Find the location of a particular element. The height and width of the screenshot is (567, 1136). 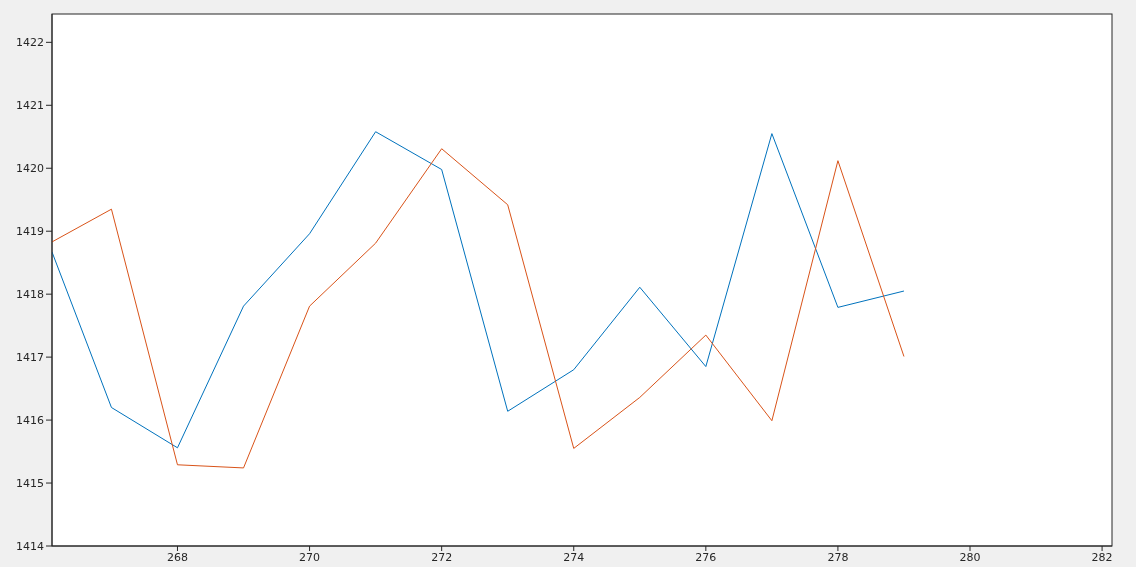

x-tick-label: 280 is located at coordinates (970, 557).